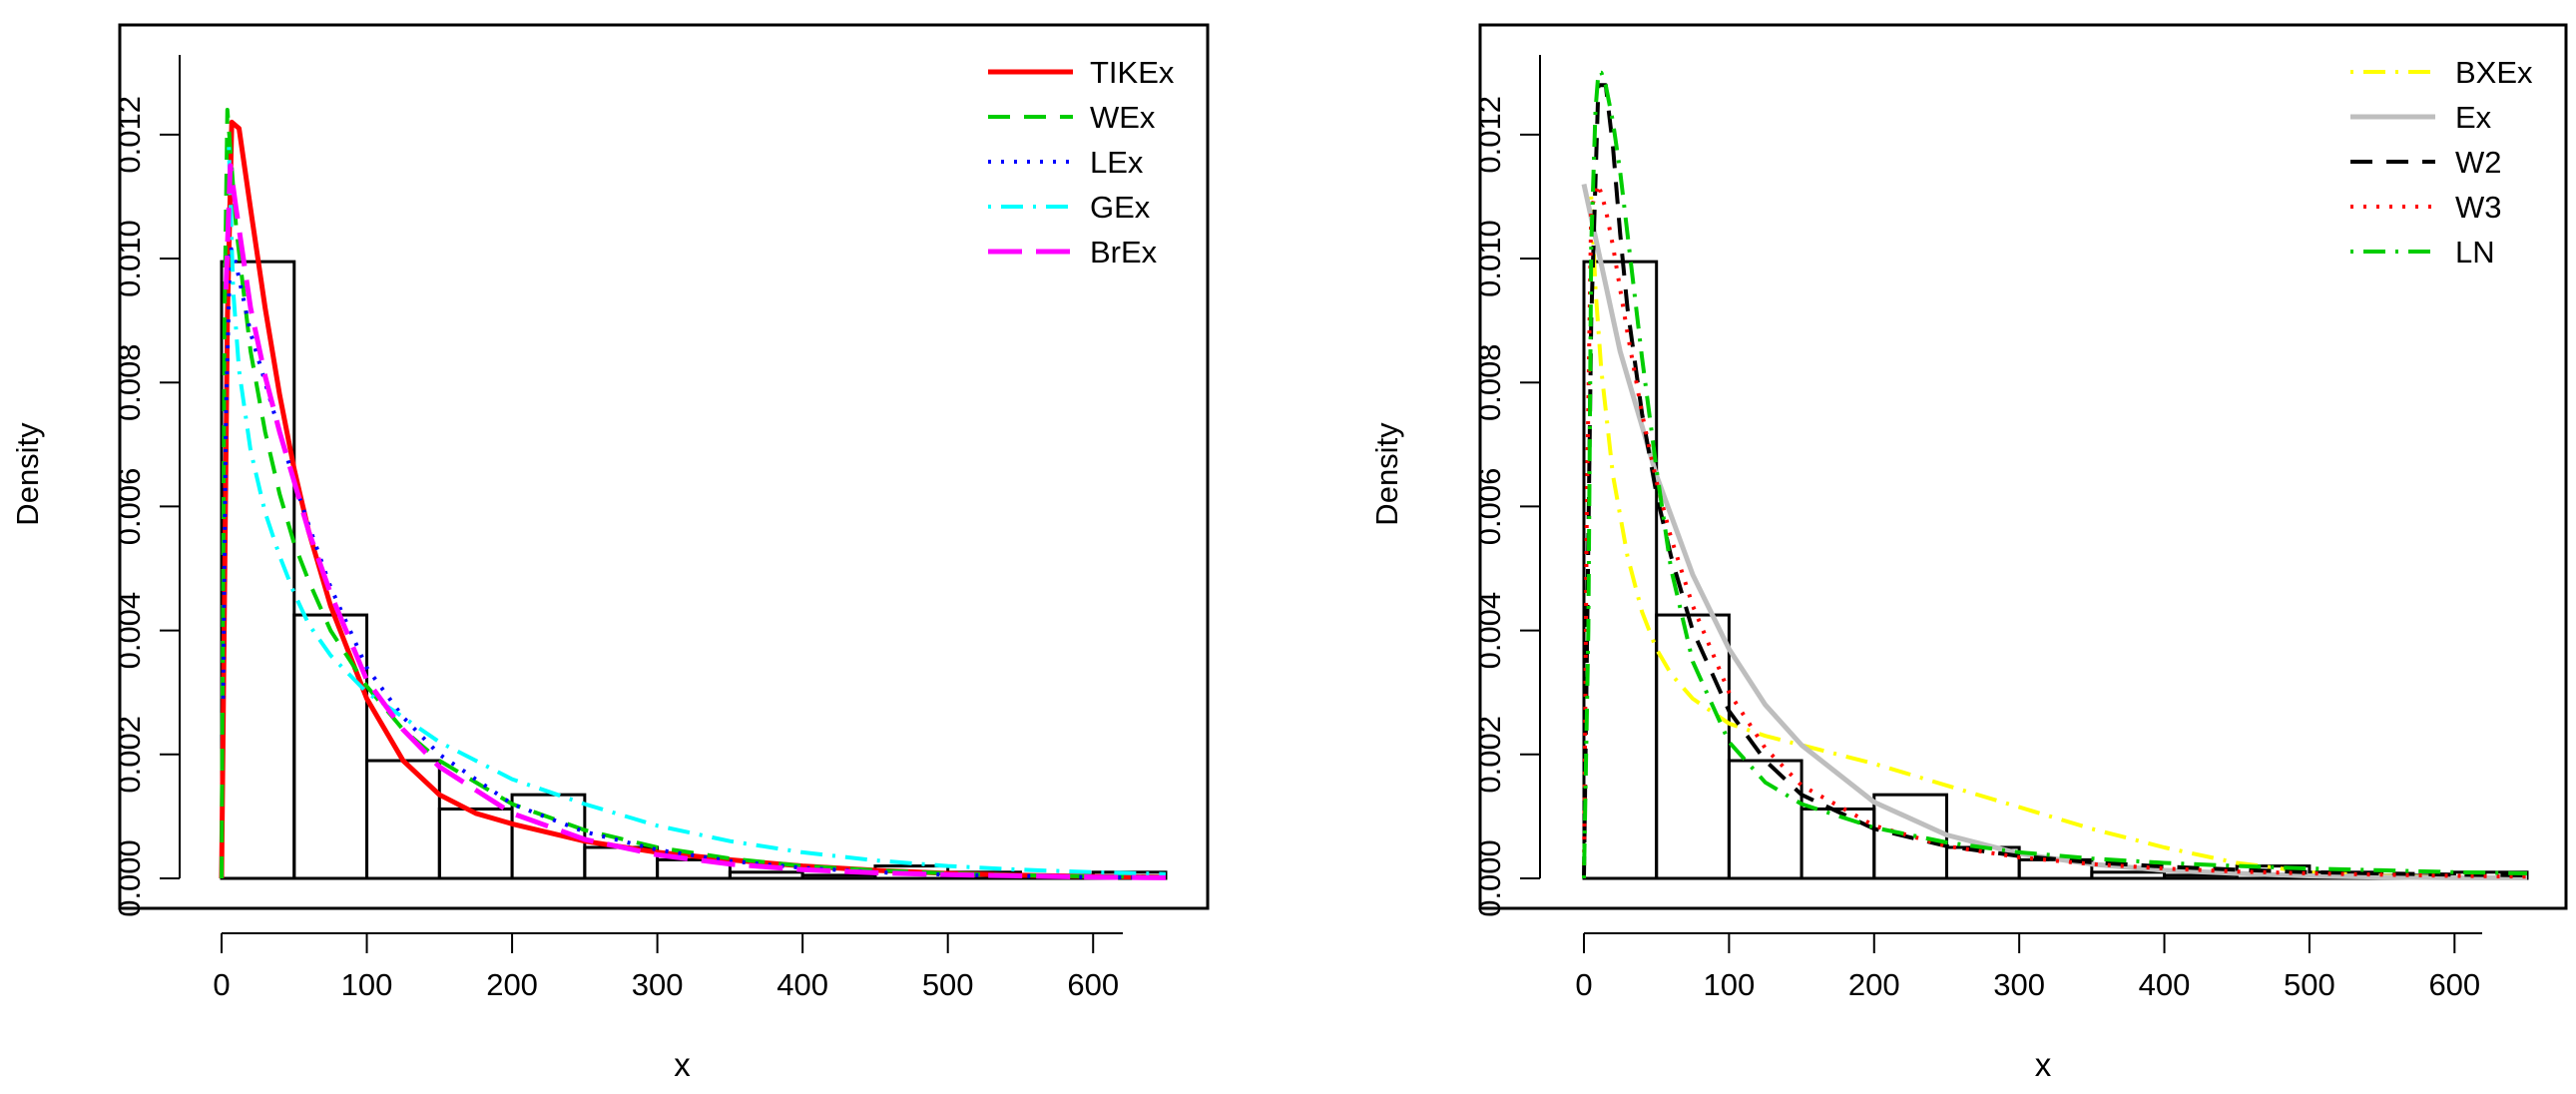 This screenshot has width=2576, height=1094. Describe the element at coordinates (1117, 162) in the screenshot. I see `legend-label-lex: LEx` at that location.